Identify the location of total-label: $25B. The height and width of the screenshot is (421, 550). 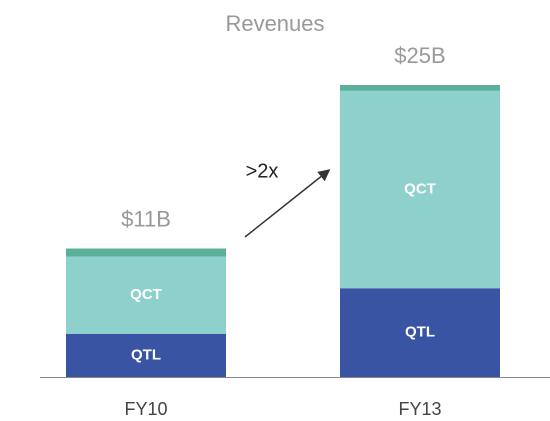
(419, 55).